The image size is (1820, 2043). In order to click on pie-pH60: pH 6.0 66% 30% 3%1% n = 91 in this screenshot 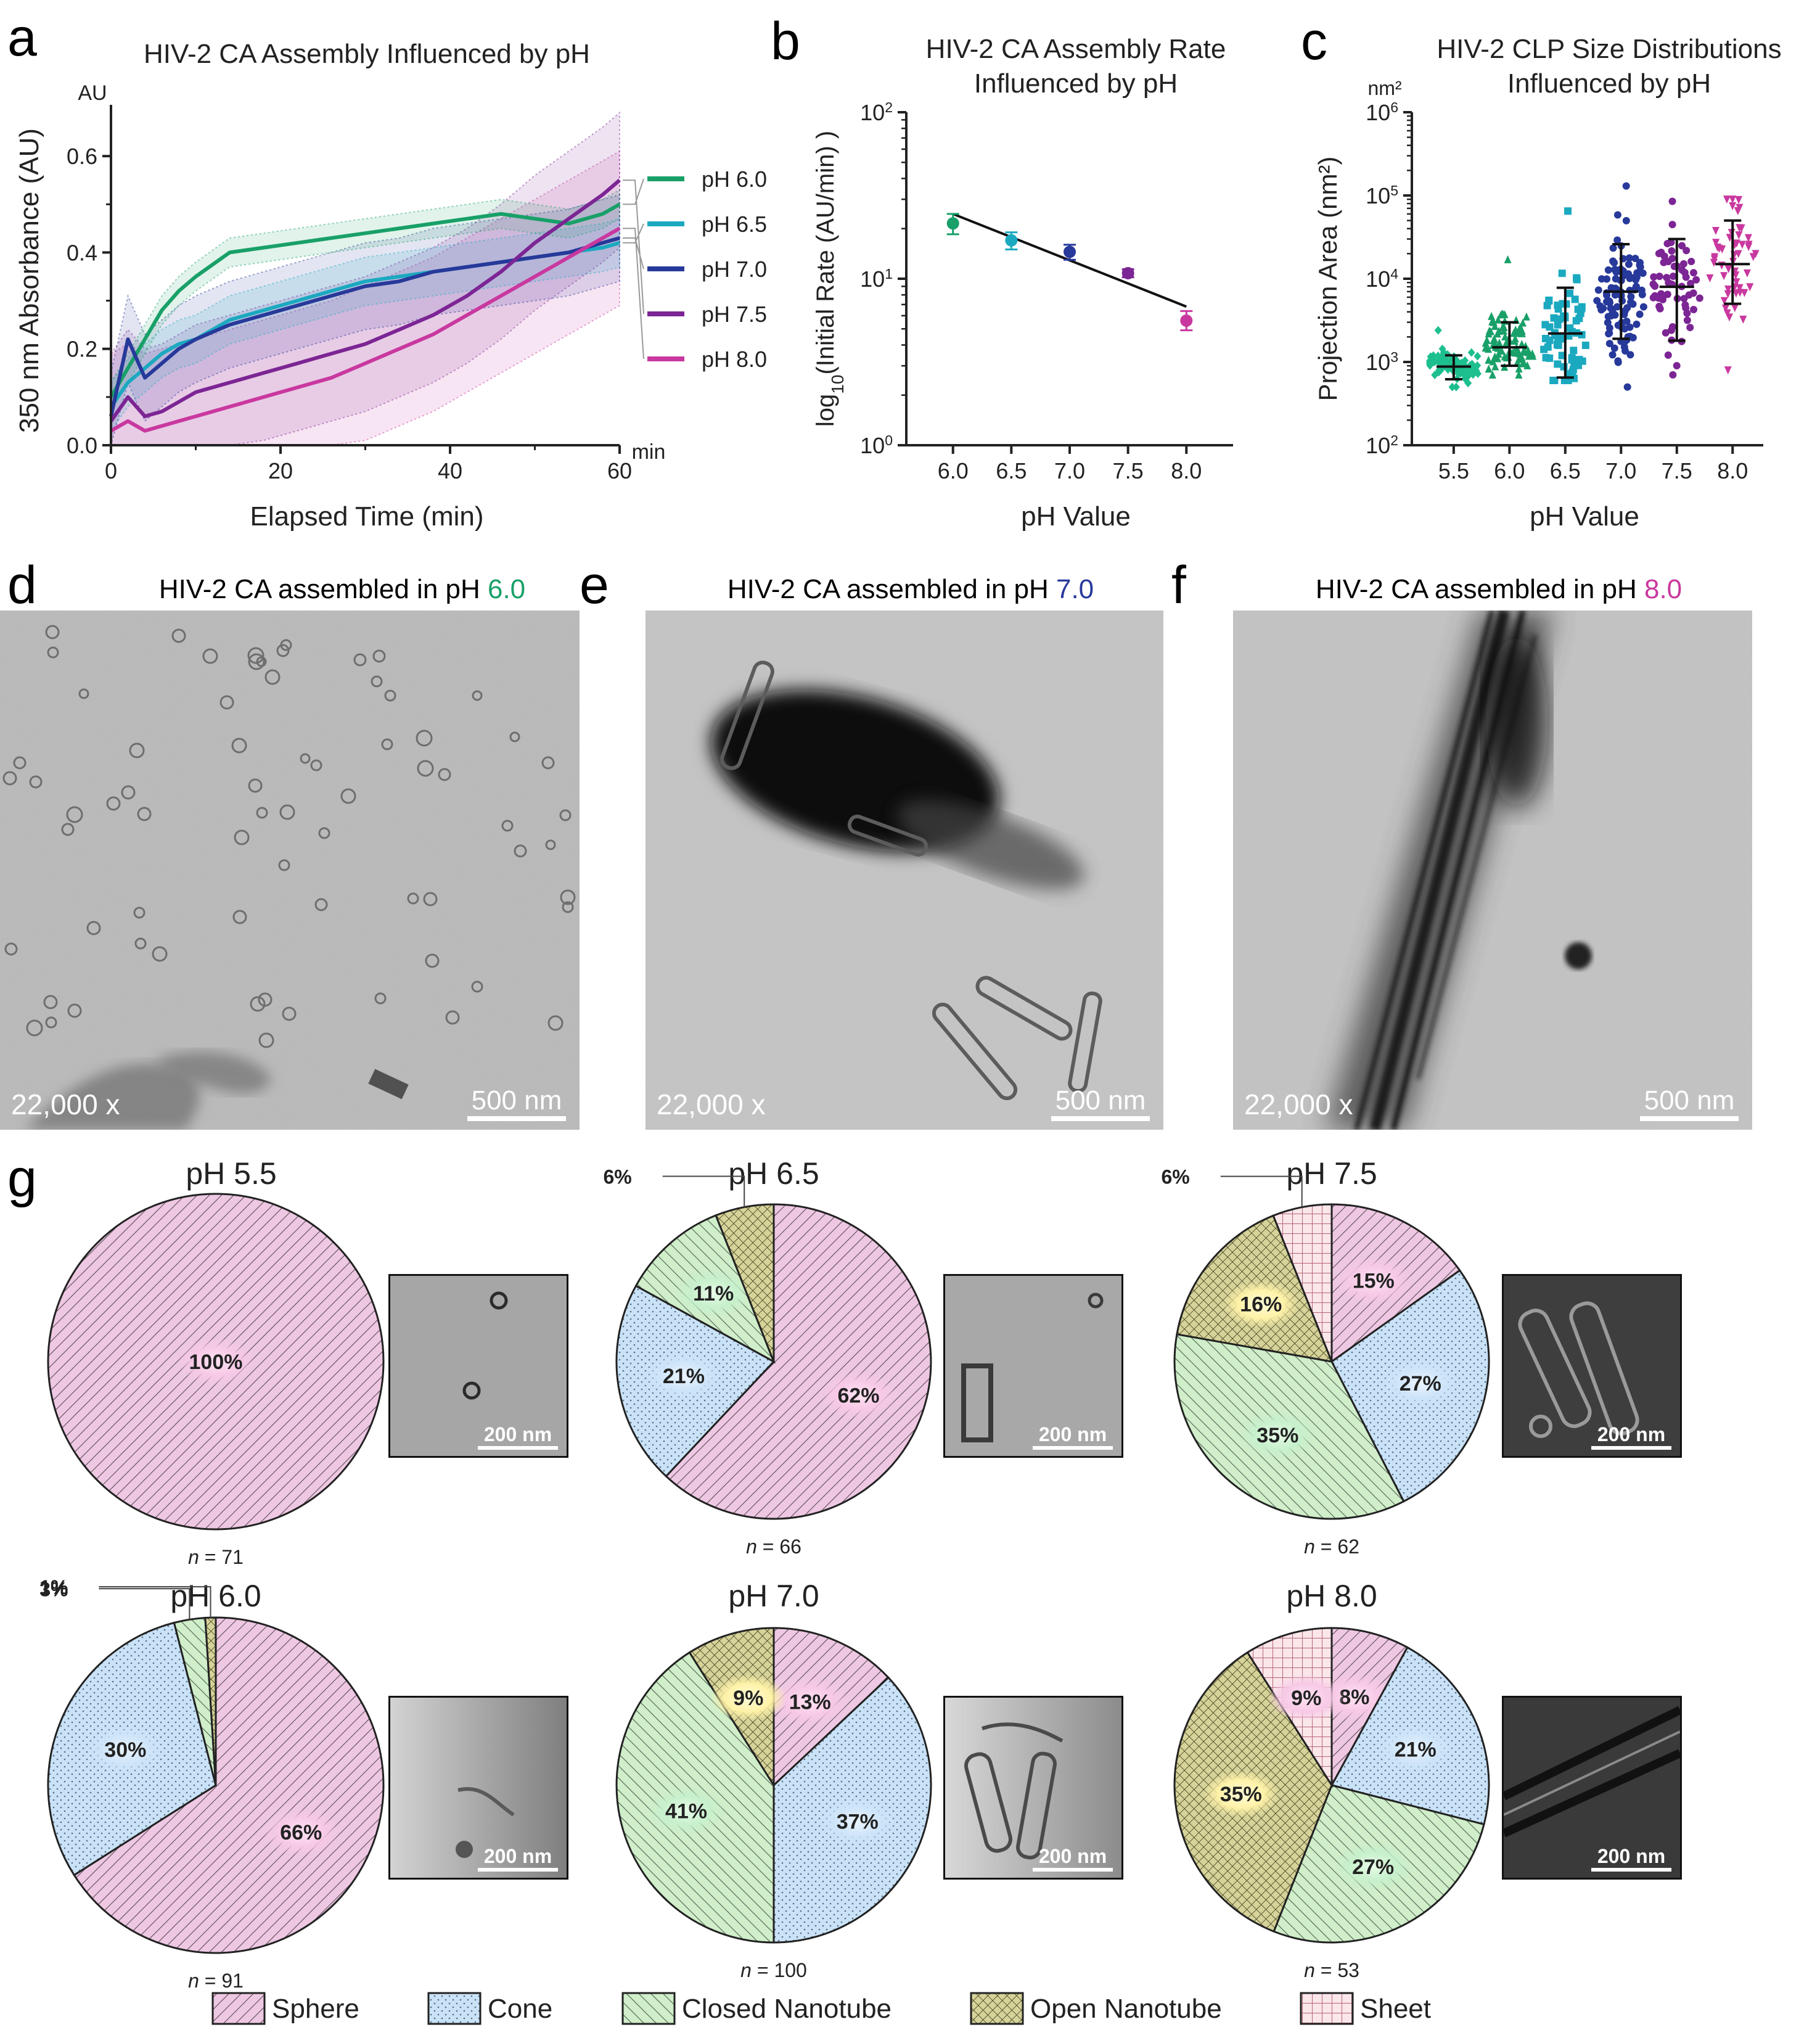, I will do `click(212, 1784)`.